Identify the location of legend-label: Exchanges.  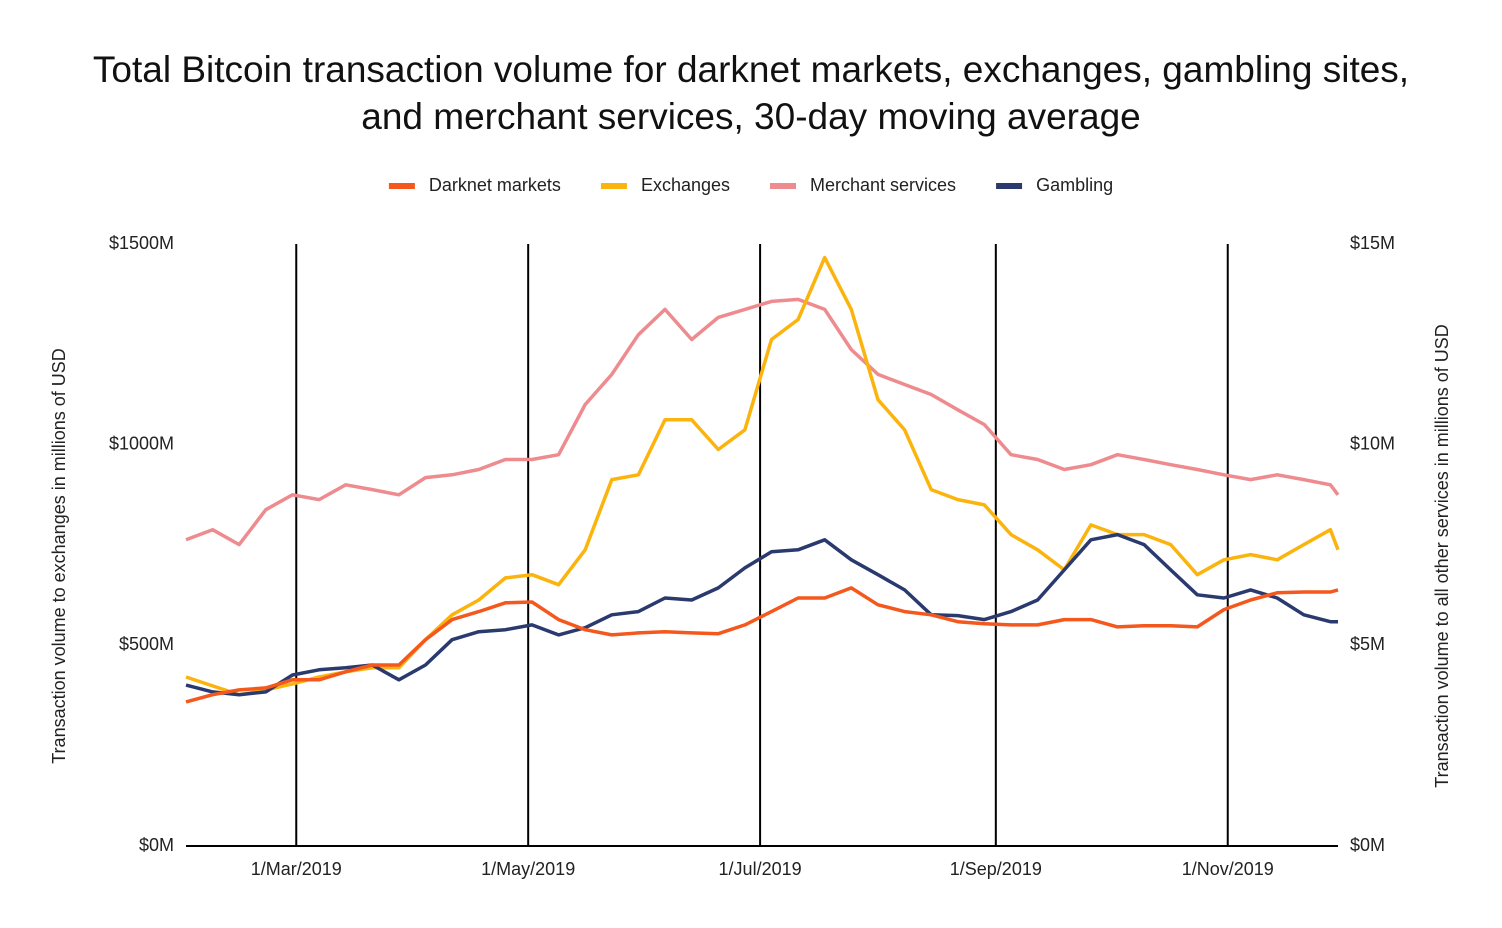
(685, 185).